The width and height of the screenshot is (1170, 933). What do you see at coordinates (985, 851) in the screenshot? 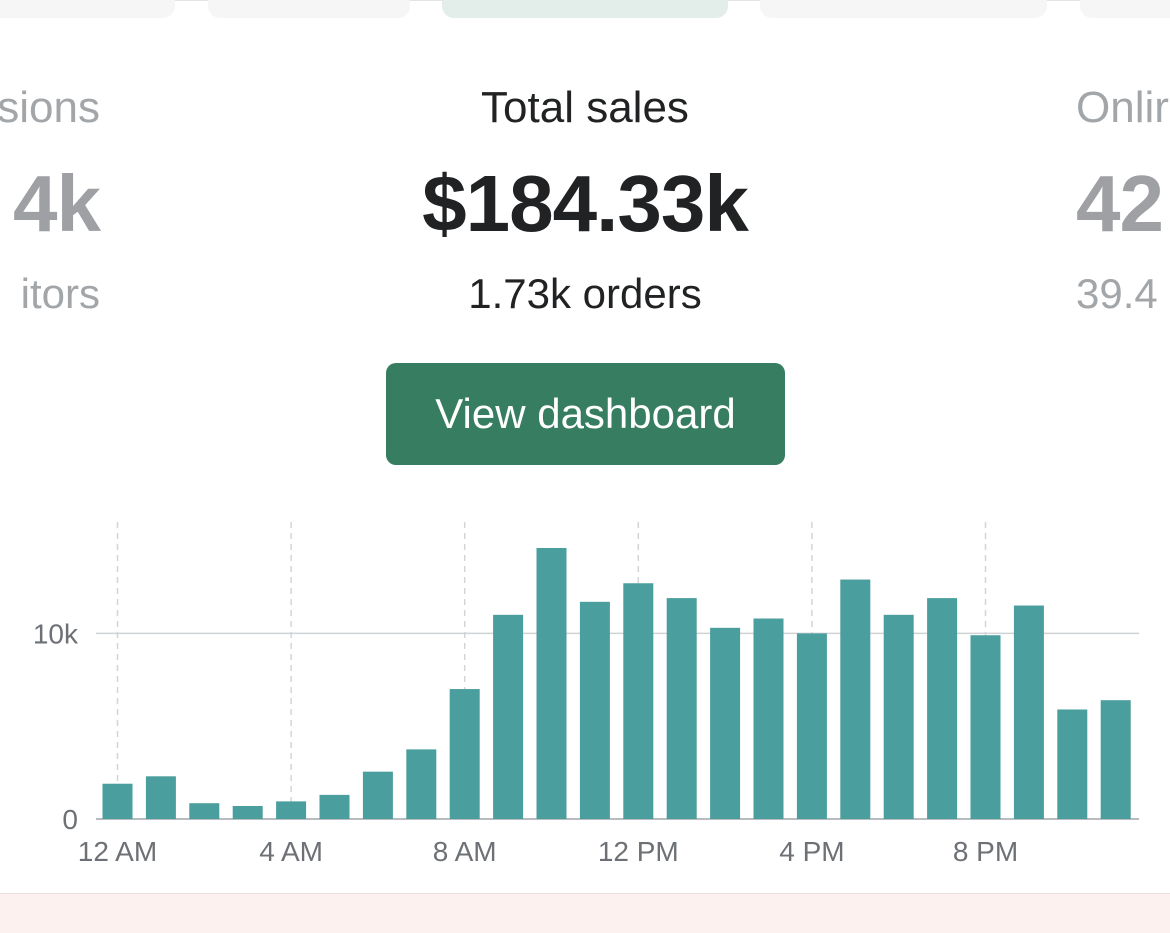
I see `chart-x-tick-label: 8 PM` at bounding box center [985, 851].